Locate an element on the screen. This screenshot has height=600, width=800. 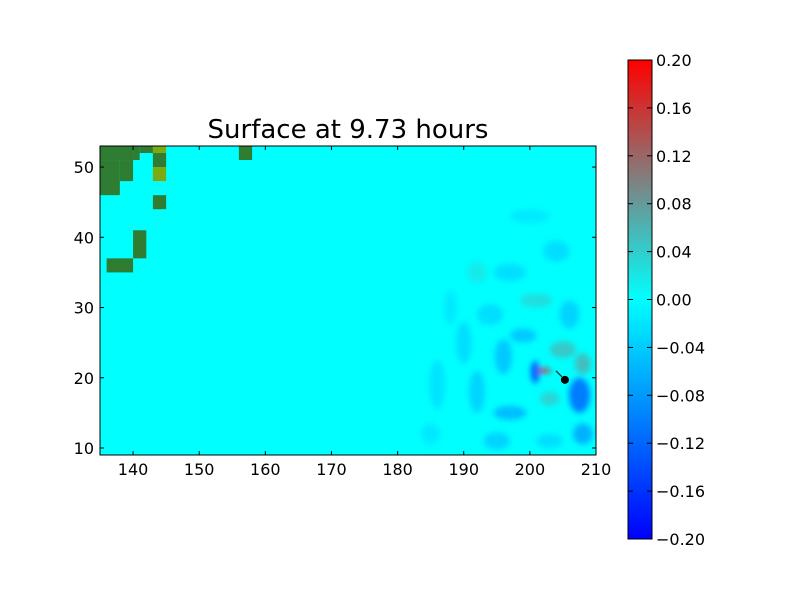
marker-layer is located at coordinates (562, 377).